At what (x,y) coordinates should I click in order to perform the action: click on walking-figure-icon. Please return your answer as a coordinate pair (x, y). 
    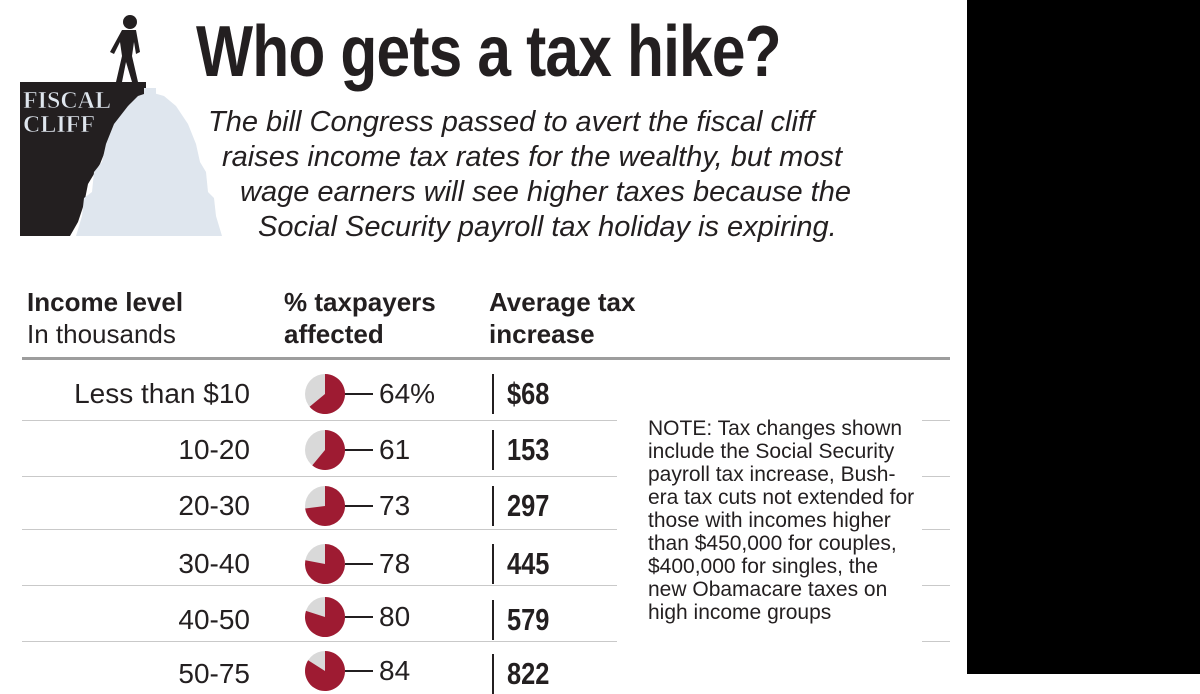
    Looking at the image, I should click on (125, 48).